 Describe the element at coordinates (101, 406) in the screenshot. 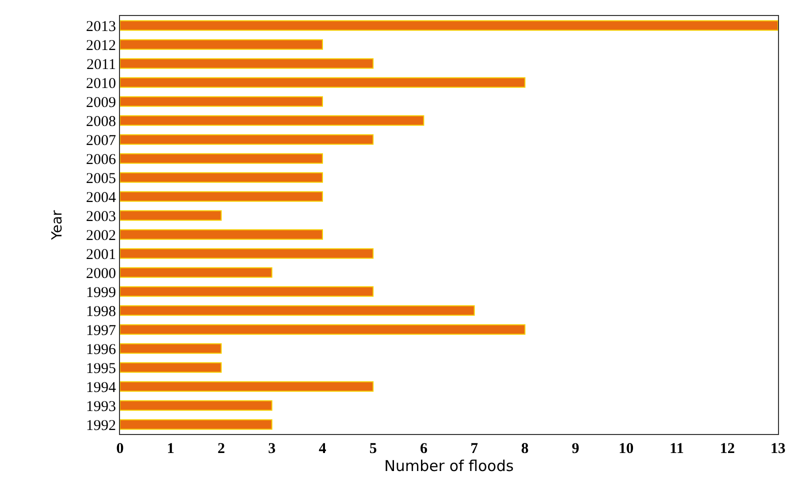

I see `y-tick-label: 1993` at that location.